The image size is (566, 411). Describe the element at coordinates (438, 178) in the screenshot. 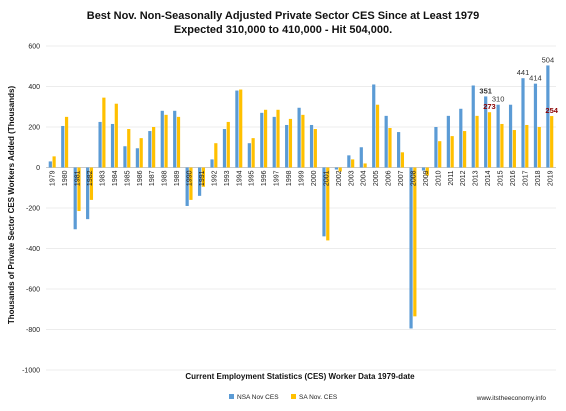

I see `x-tick-label: 2010` at that location.